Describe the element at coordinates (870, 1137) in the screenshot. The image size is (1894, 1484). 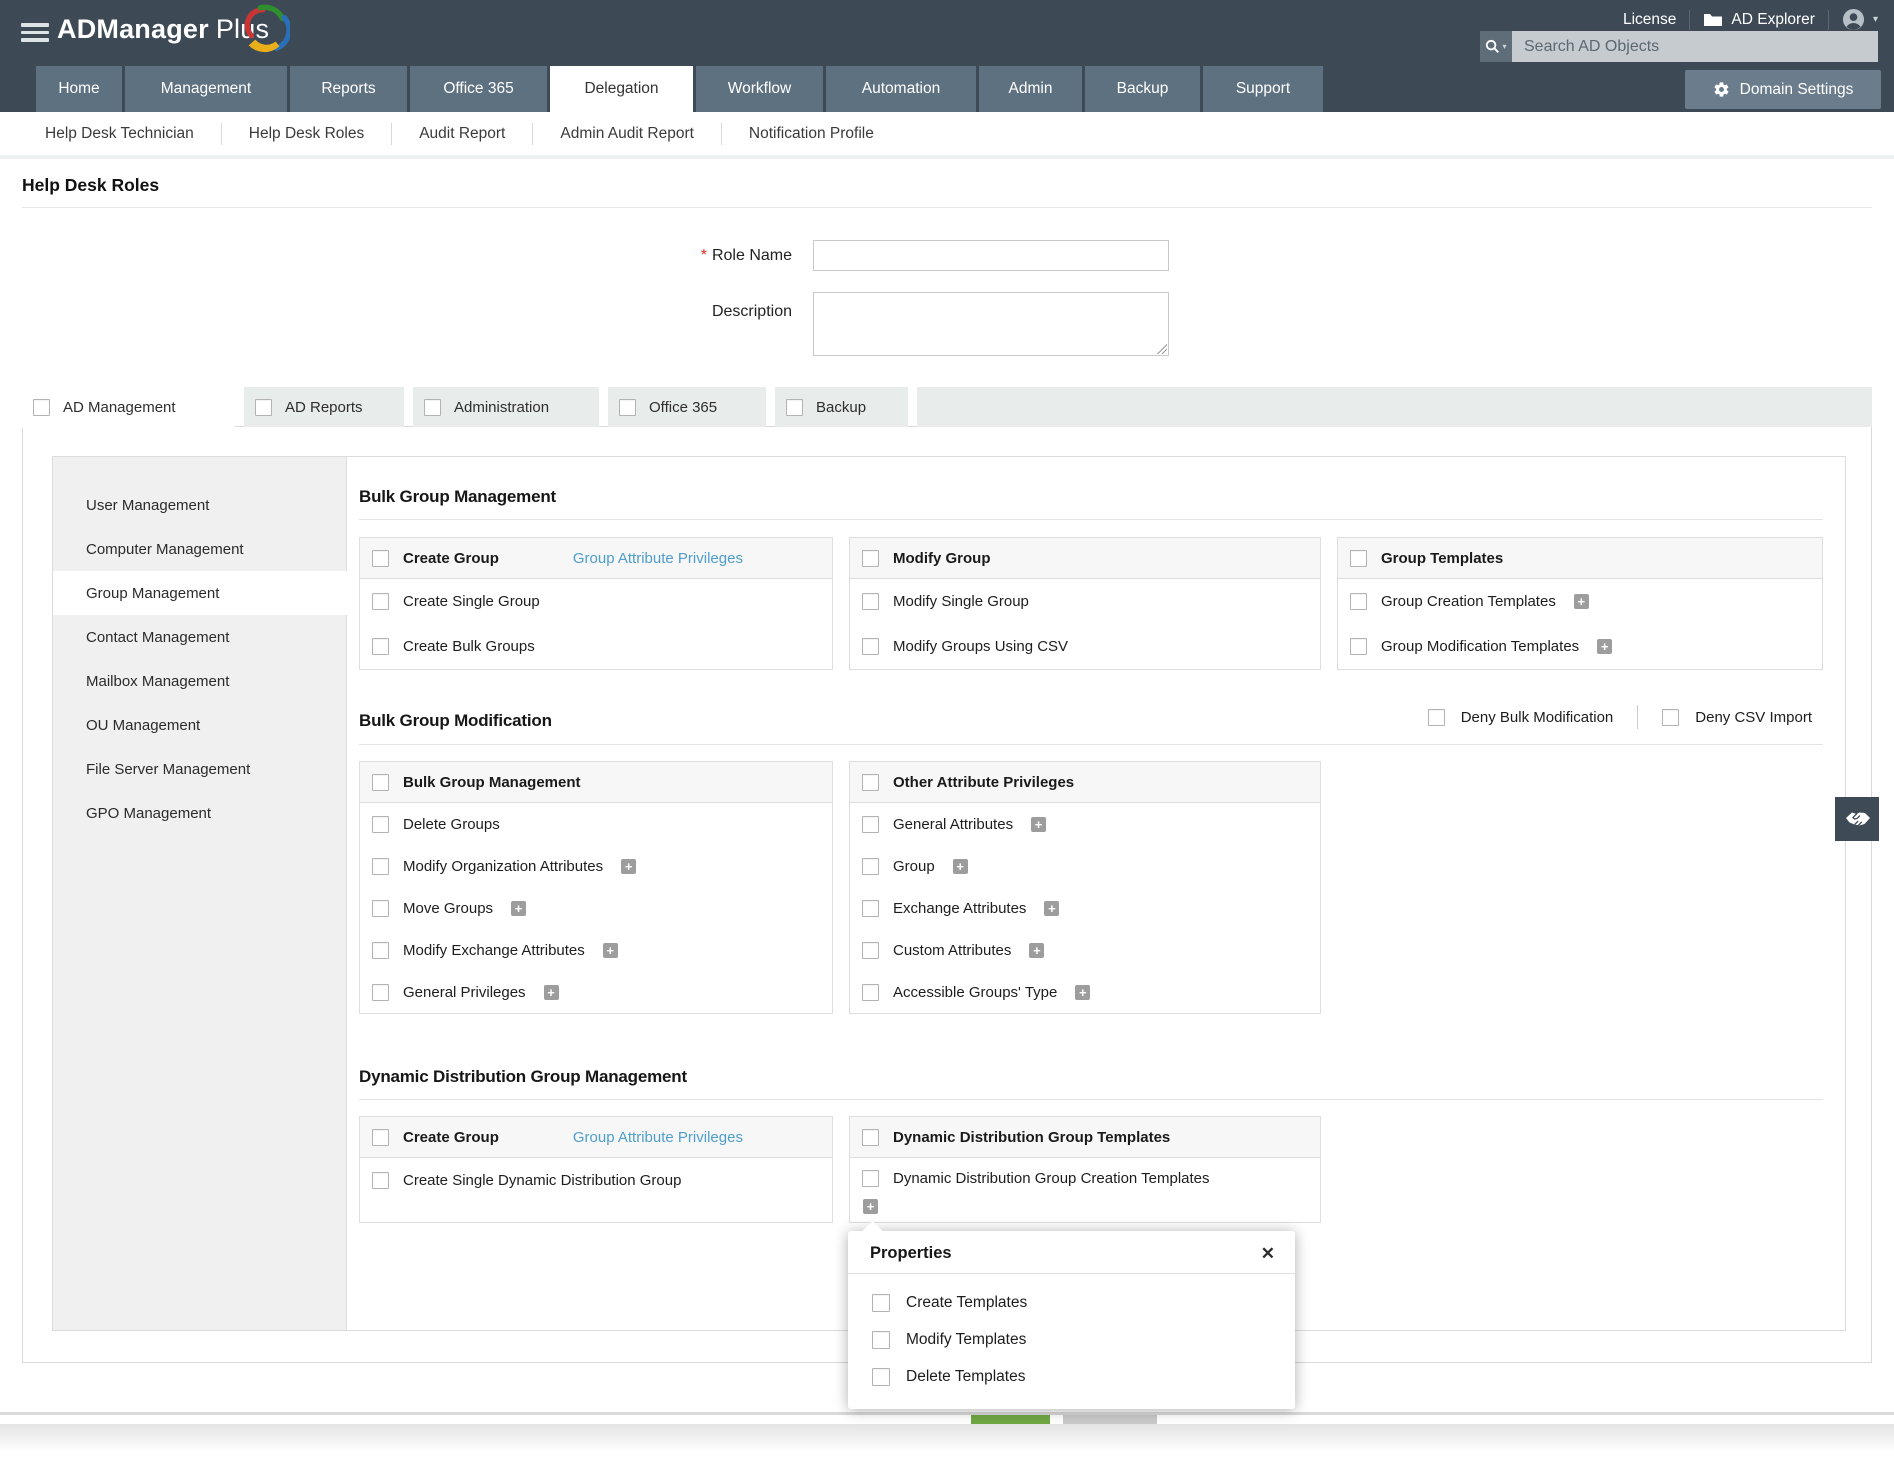
I see `checkbox-ddg-templates` at that location.